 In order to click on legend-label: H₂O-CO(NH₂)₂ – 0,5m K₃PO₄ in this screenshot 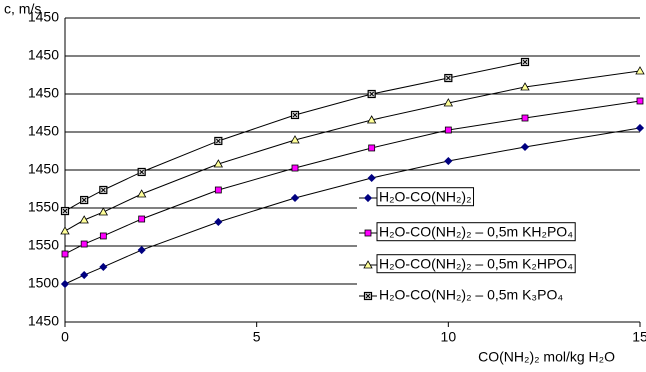, I will do `click(471, 295)`.